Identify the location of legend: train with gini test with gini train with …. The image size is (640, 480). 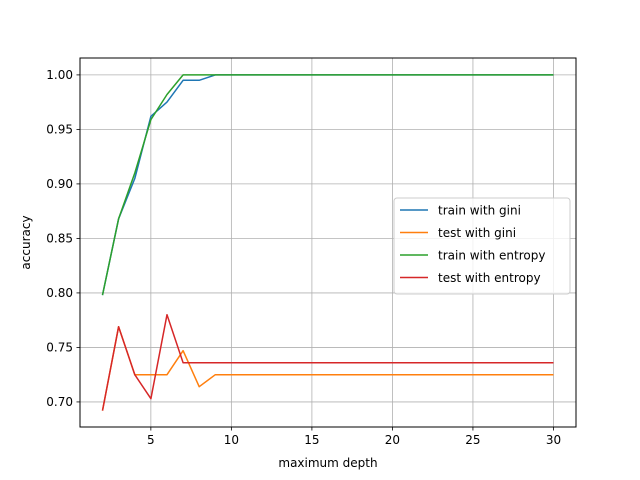
(482, 246).